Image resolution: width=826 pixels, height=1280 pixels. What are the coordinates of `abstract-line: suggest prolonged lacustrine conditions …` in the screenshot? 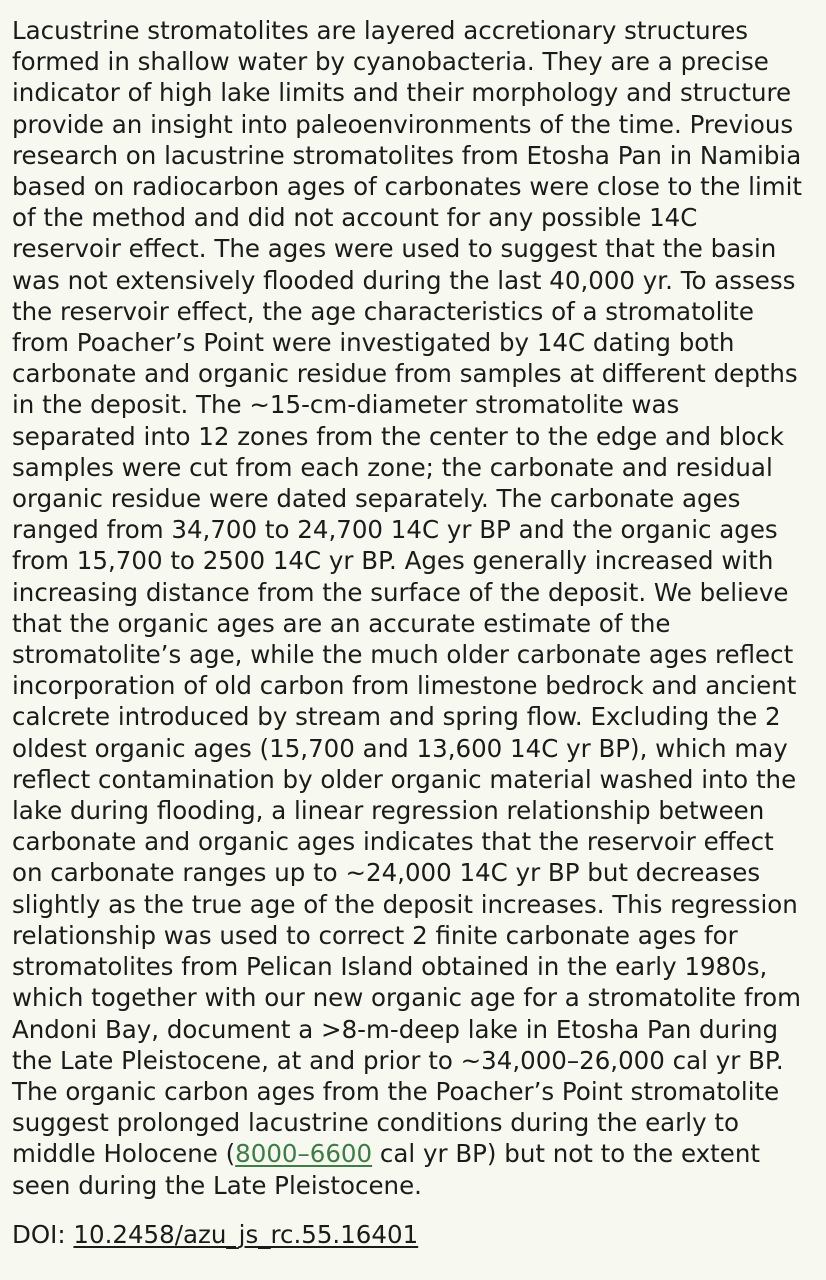 It's located at (375, 1123).